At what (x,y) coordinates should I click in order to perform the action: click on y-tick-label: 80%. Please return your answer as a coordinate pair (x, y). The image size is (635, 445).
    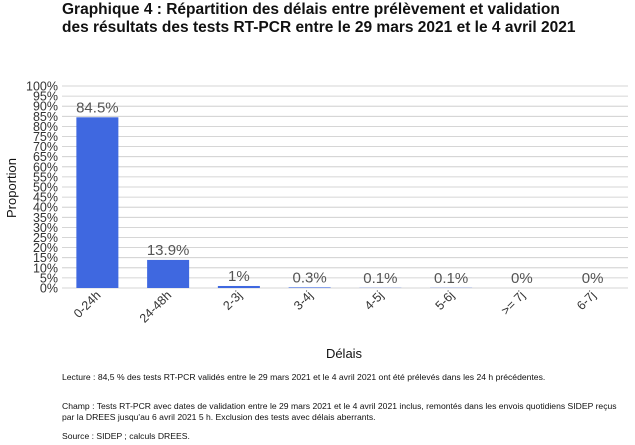
    Looking at the image, I should click on (45, 127).